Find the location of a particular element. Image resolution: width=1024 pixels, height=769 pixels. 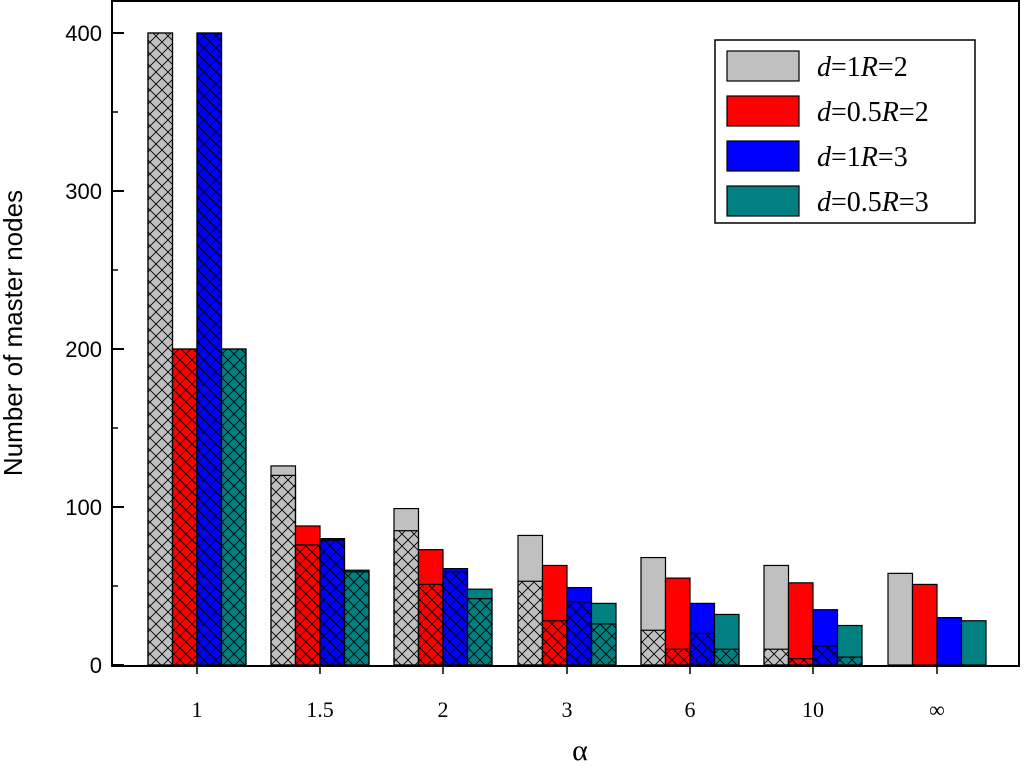

x-tick-label: 1 is located at coordinates (197, 709).